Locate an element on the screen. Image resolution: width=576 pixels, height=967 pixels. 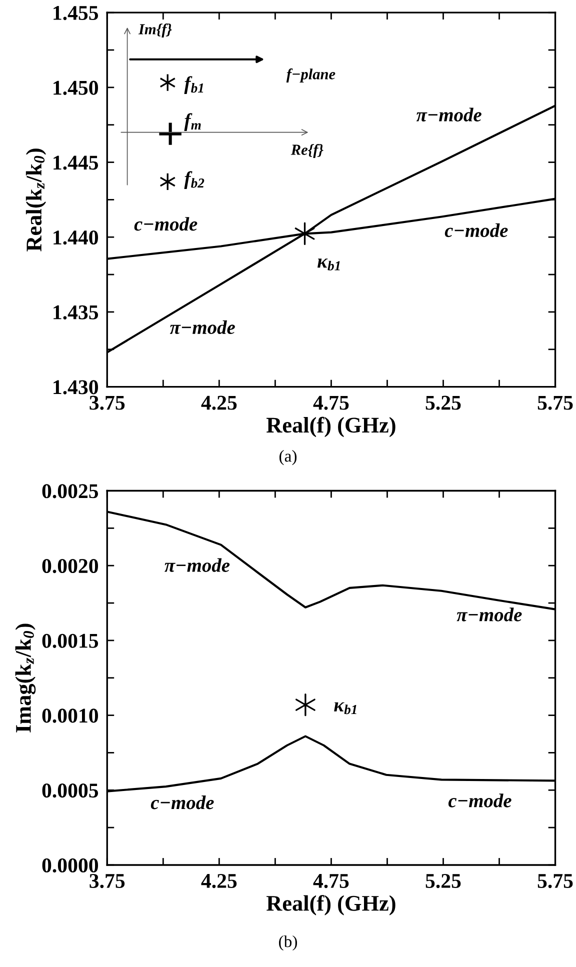
text: (a) is located at coordinates (288, 458).